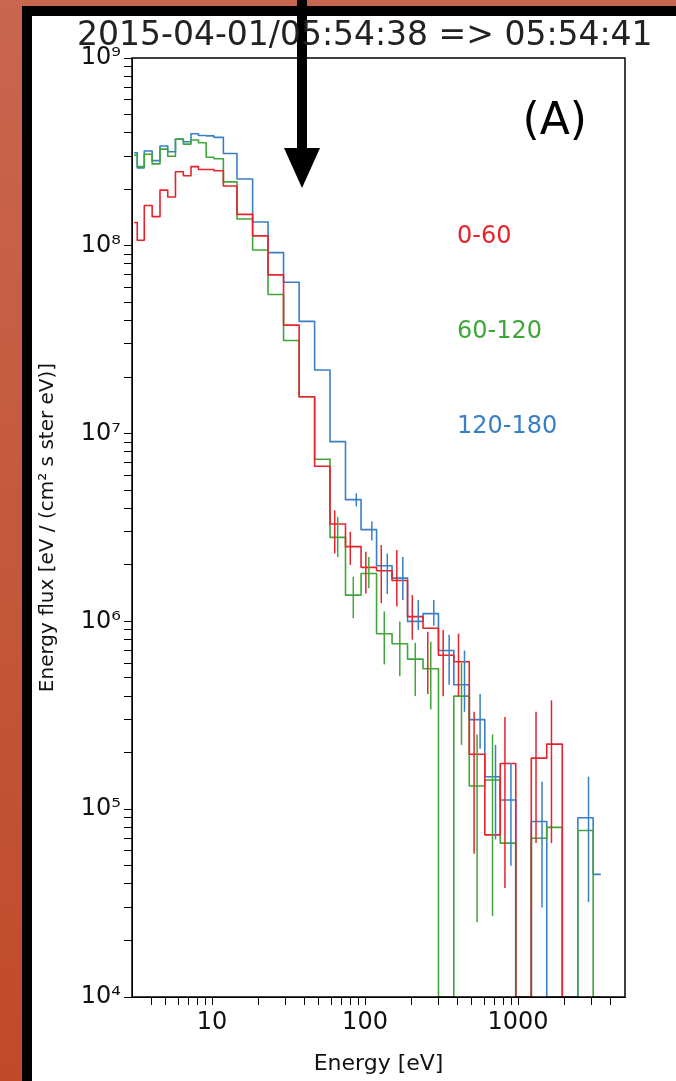 This screenshot has width=676, height=1081. What do you see at coordinates (100, 619) in the screenshot?
I see `y-tick-label: 10⁶` at bounding box center [100, 619].